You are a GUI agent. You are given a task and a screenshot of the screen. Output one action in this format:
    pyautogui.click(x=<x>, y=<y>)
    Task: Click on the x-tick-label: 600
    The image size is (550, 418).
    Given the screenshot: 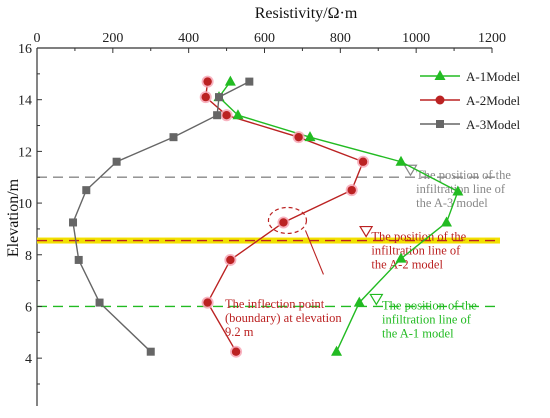 What is the action you would take?
    pyautogui.click(x=264, y=38)
    